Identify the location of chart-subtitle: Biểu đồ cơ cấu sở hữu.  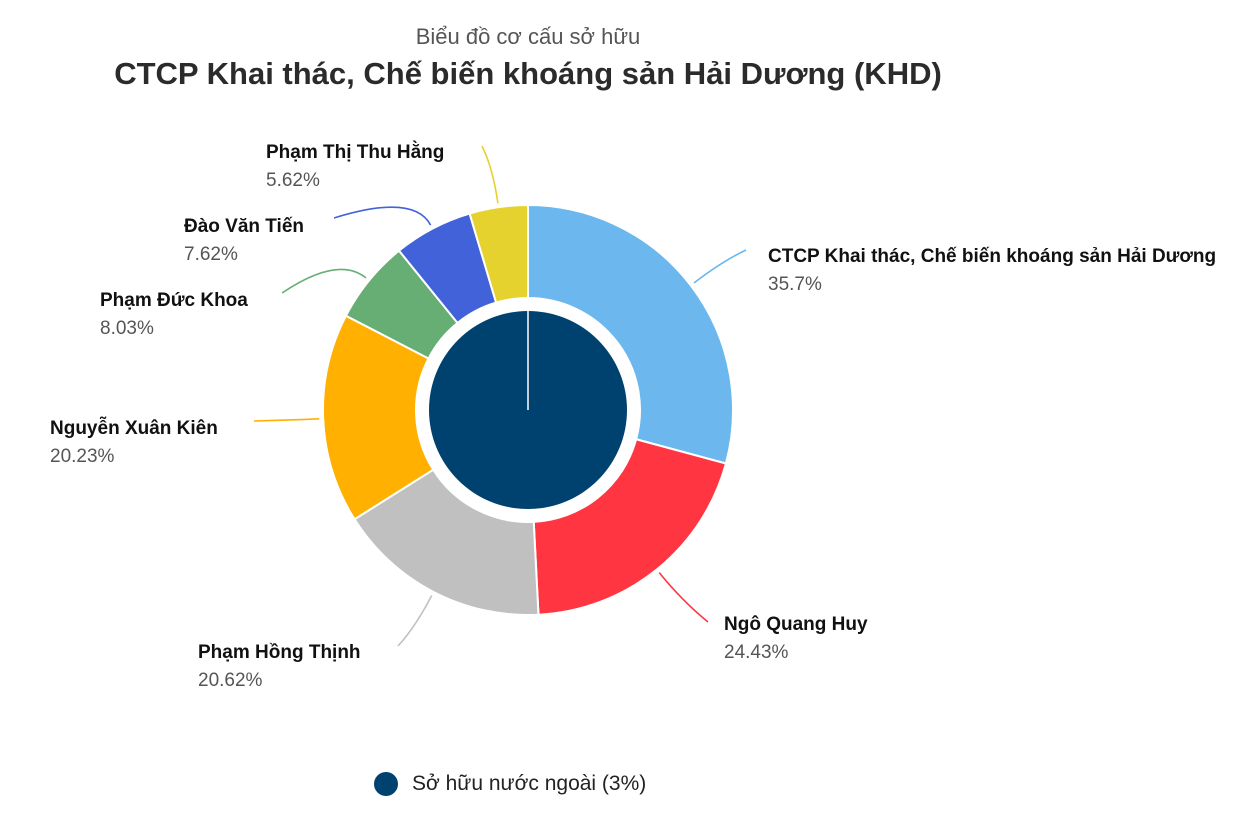
(528, 36).